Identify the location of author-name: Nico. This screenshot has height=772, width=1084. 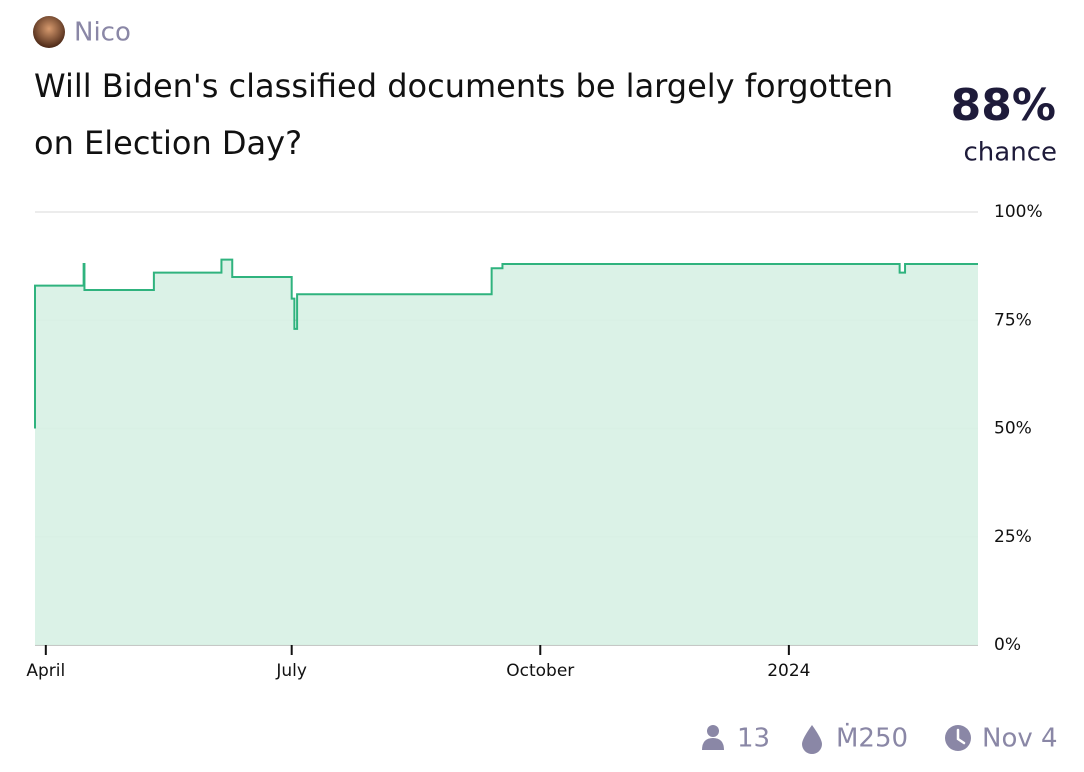
(102, 33).